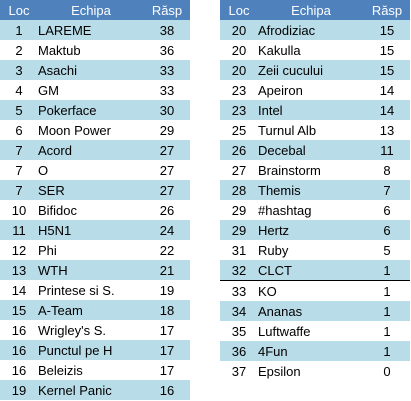  I want to click on table-row: 28 Themis 7, so click(315, 190).